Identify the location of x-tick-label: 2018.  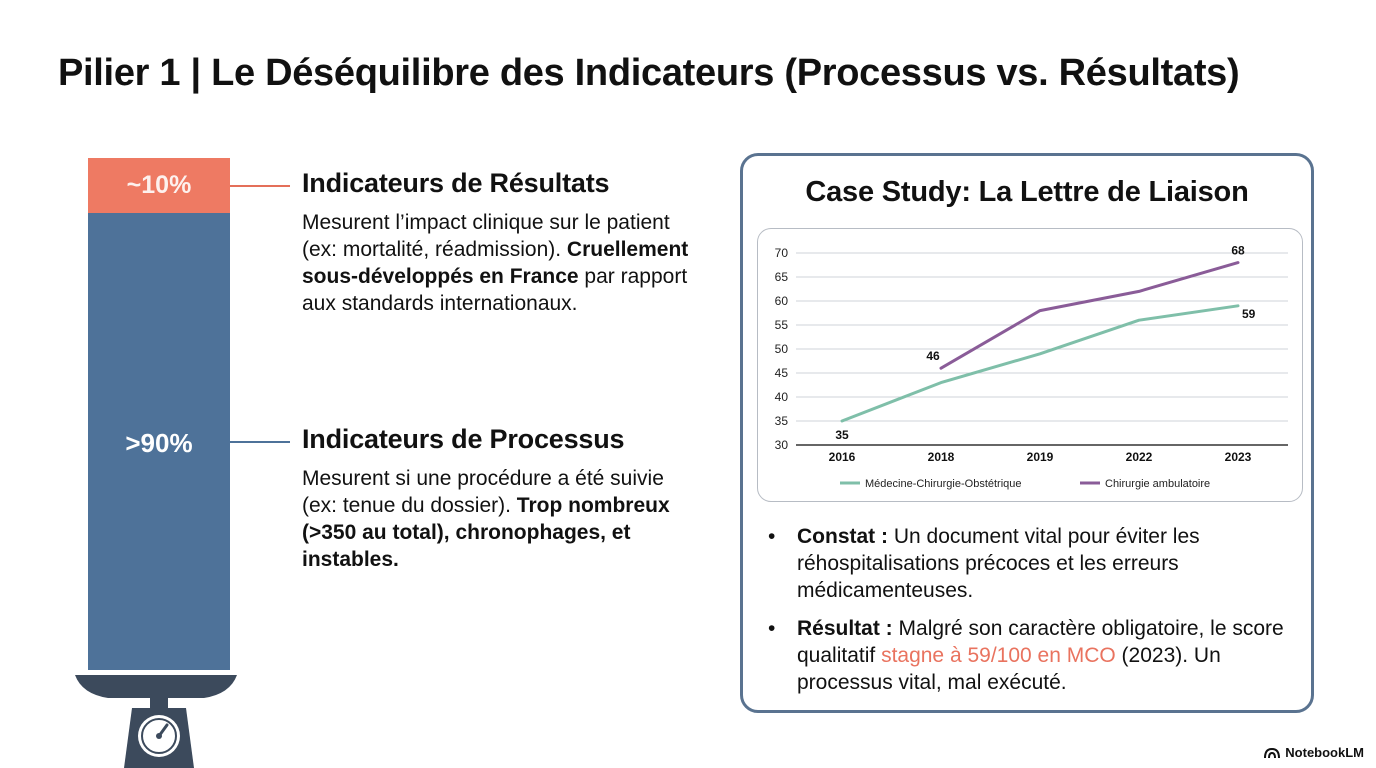
(941, 457).